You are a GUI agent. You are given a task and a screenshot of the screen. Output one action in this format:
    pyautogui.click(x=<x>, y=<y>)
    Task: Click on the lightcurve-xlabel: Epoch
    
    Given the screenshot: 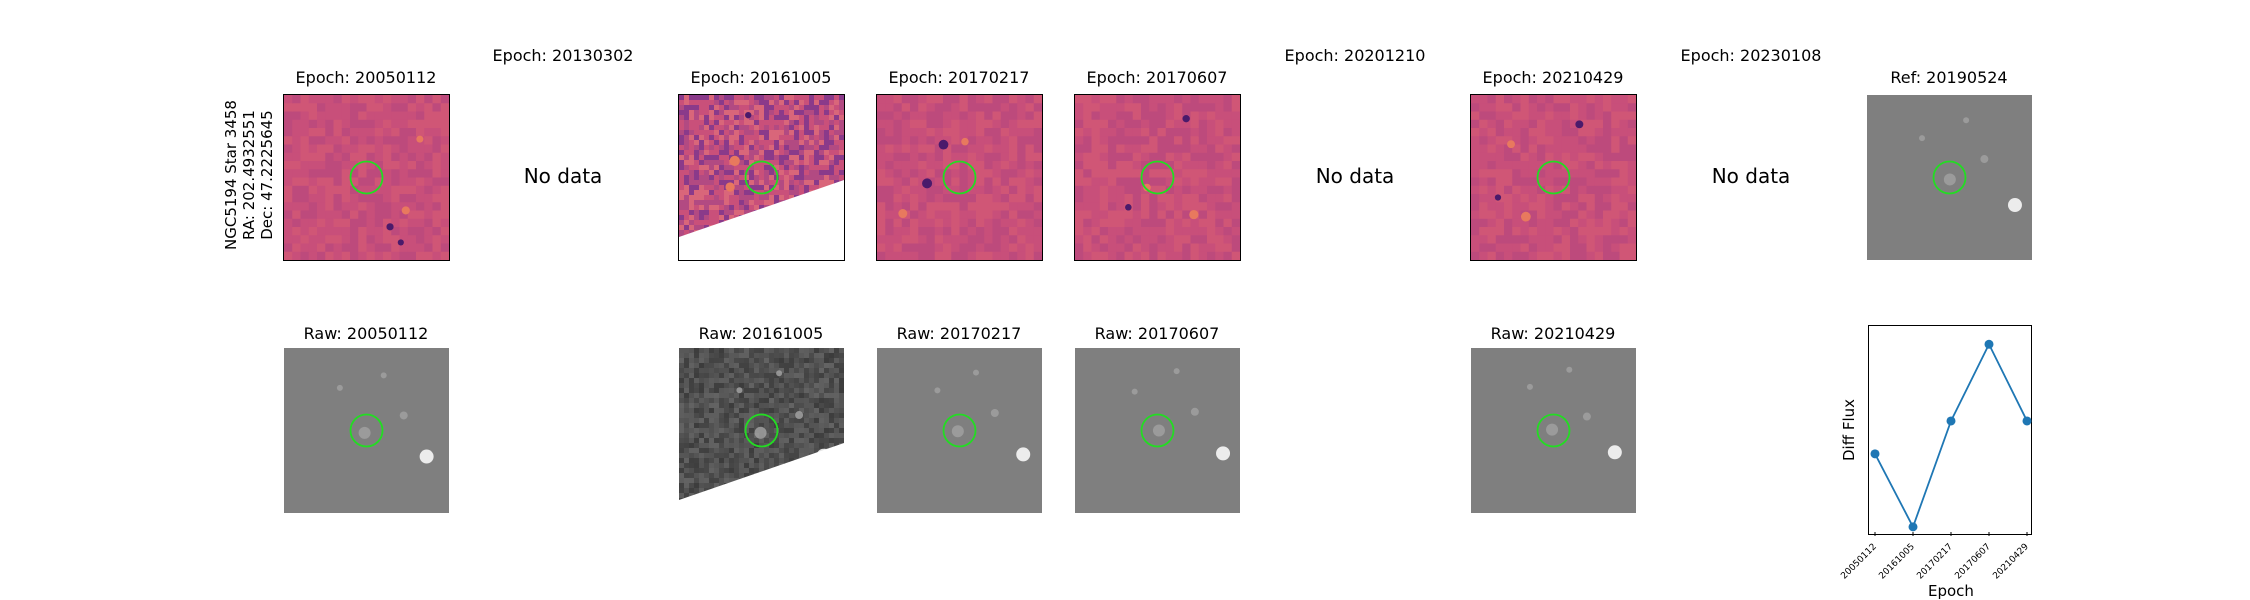 What is the action you would take?
    pyautogui.click(x=1951, y=591)
    